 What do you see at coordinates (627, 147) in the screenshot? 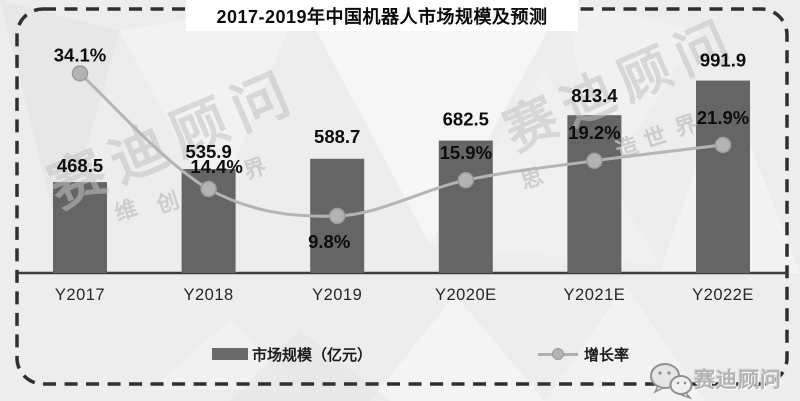
I see `watermark-small-char: 造` at bounding box center [627, 147].